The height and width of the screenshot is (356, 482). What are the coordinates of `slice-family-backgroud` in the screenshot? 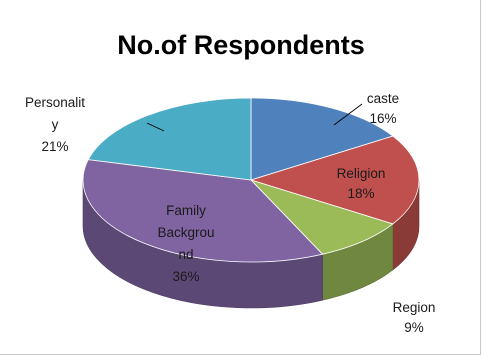 It's located at (203, 211).